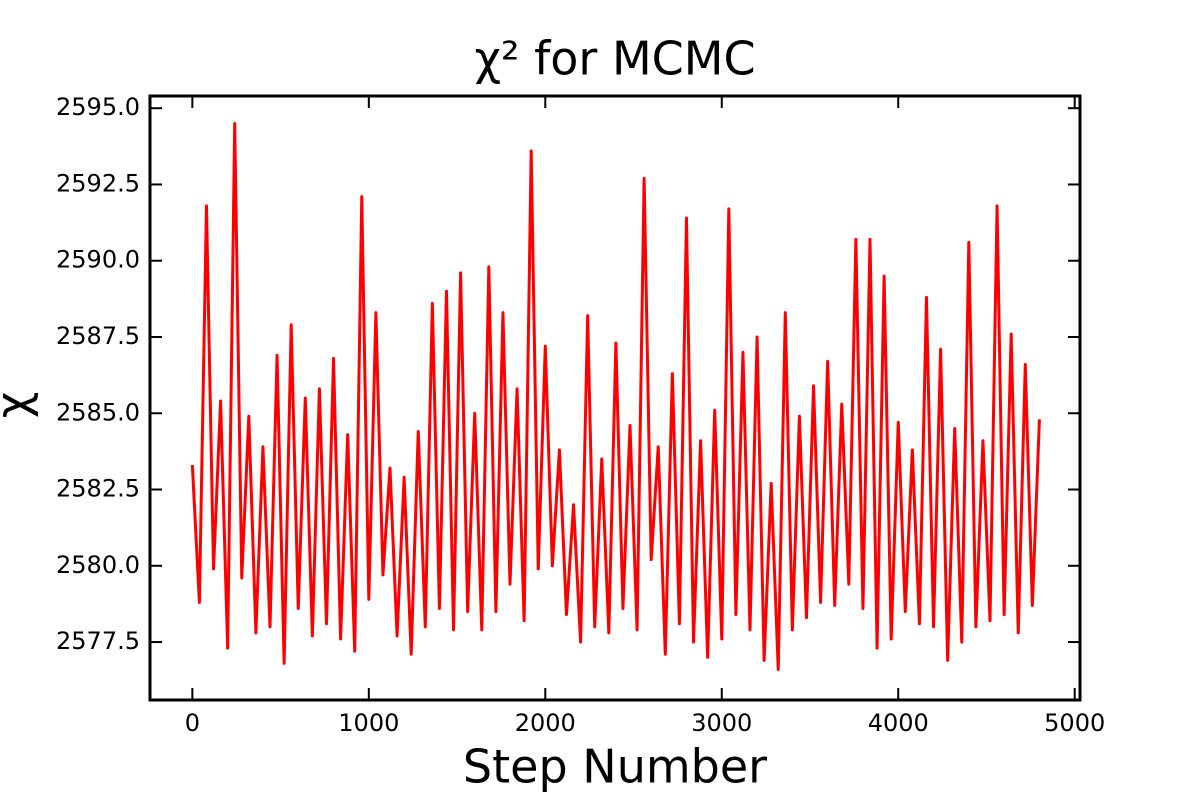 The image size is (1200, 800). What do you see at coordinates (192, 723) in the screenshot?
I see `x-tick-label: 0` at bounding box center [192, 723].